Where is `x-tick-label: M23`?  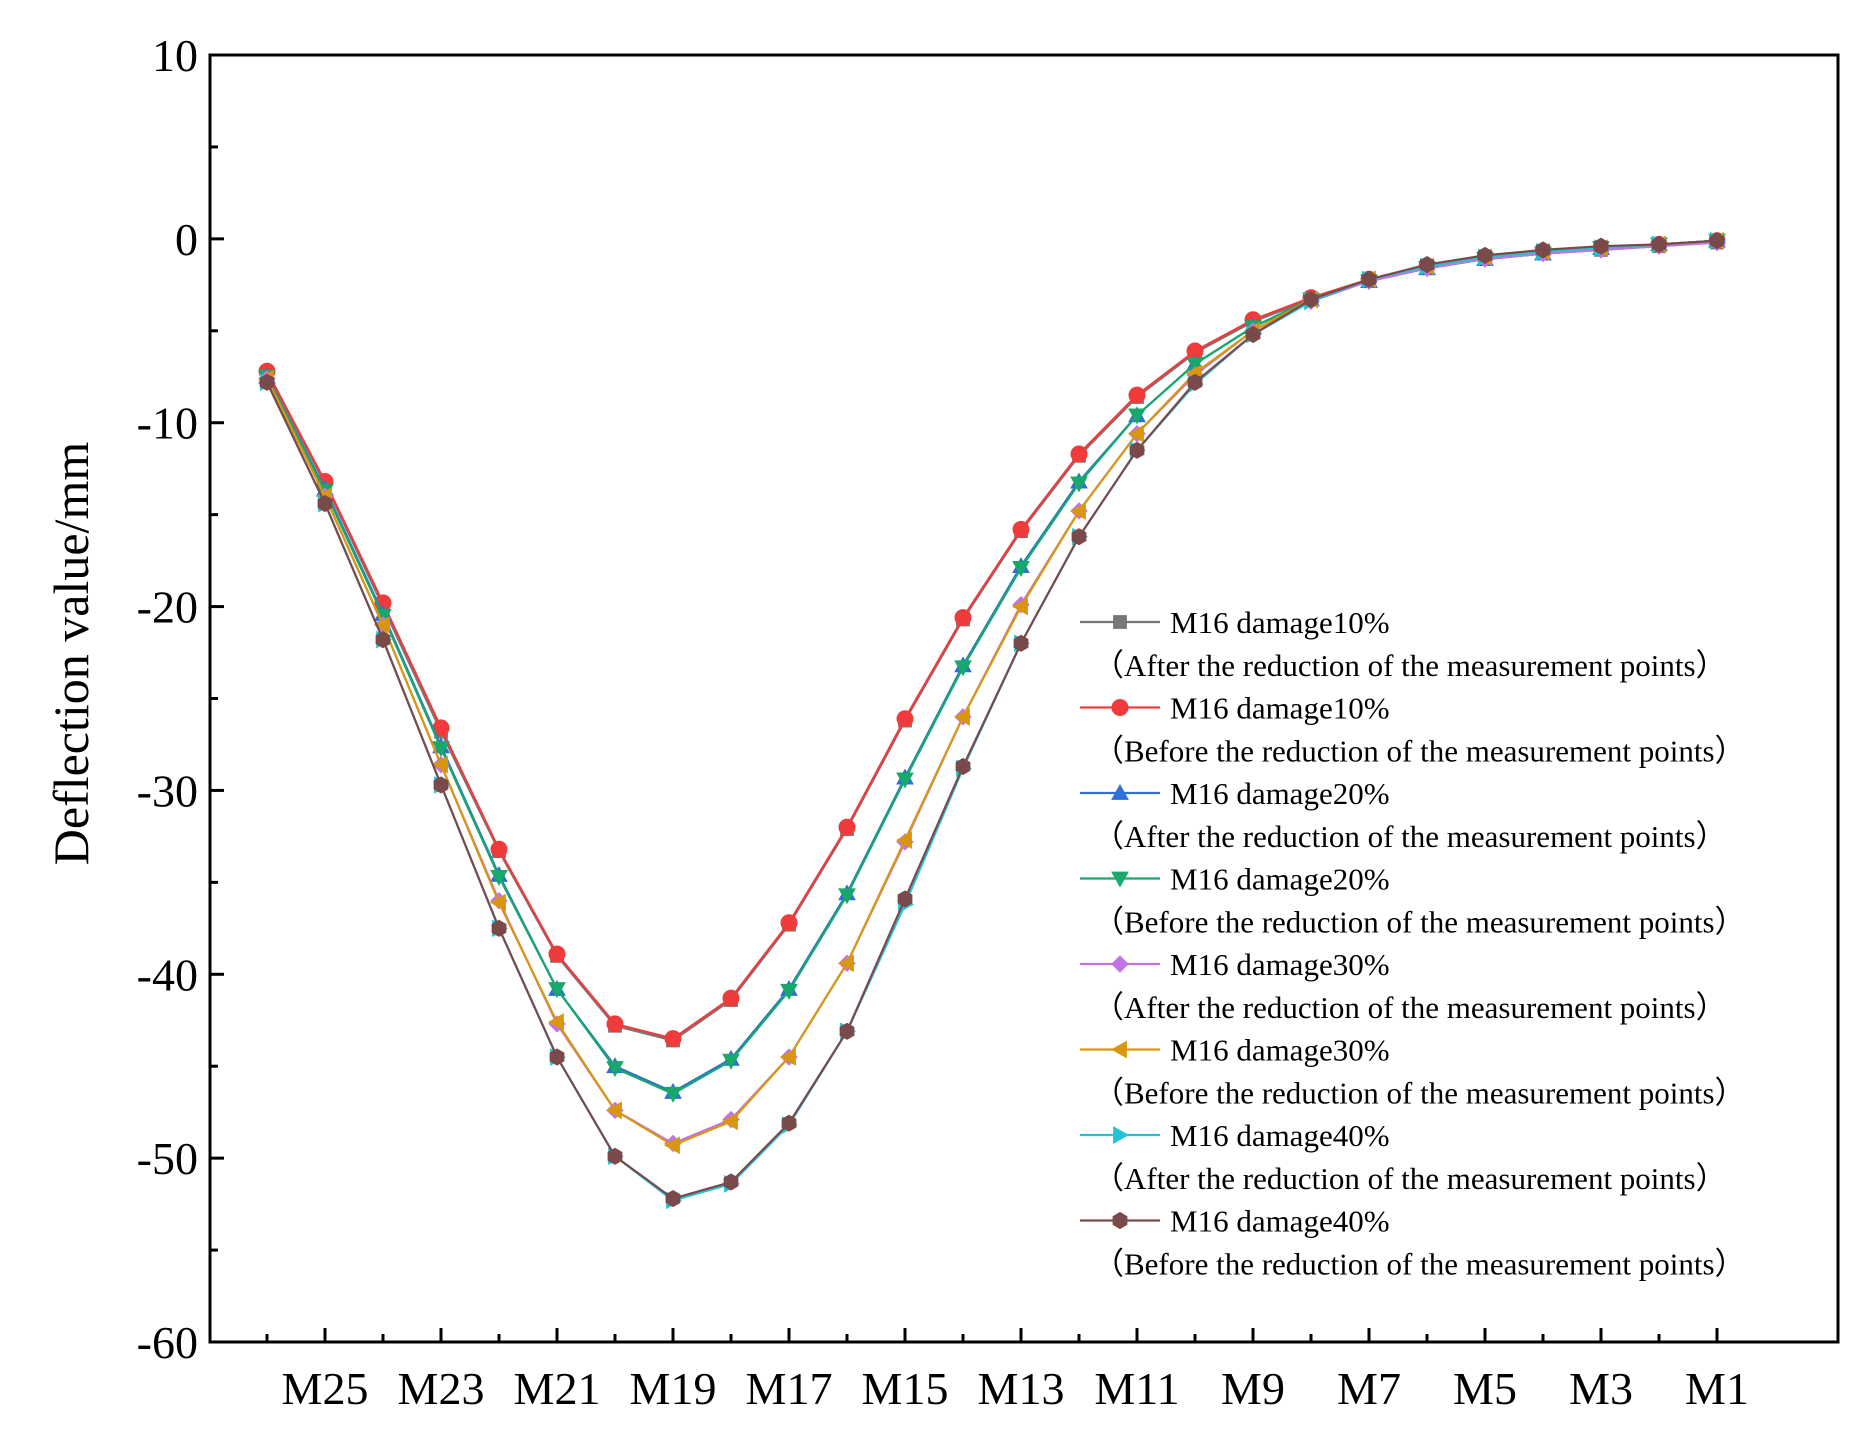 x-tick-label: M23 is located at coordinates (441, 1388).